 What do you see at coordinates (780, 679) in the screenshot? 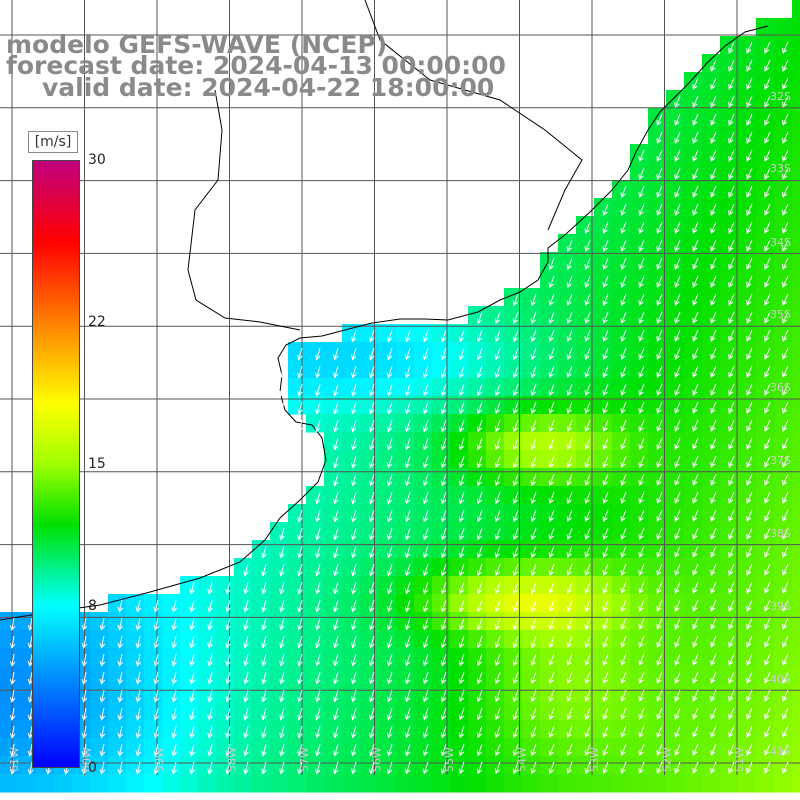
I see `latitude-label: 40S` at bounding box center [780, 679].